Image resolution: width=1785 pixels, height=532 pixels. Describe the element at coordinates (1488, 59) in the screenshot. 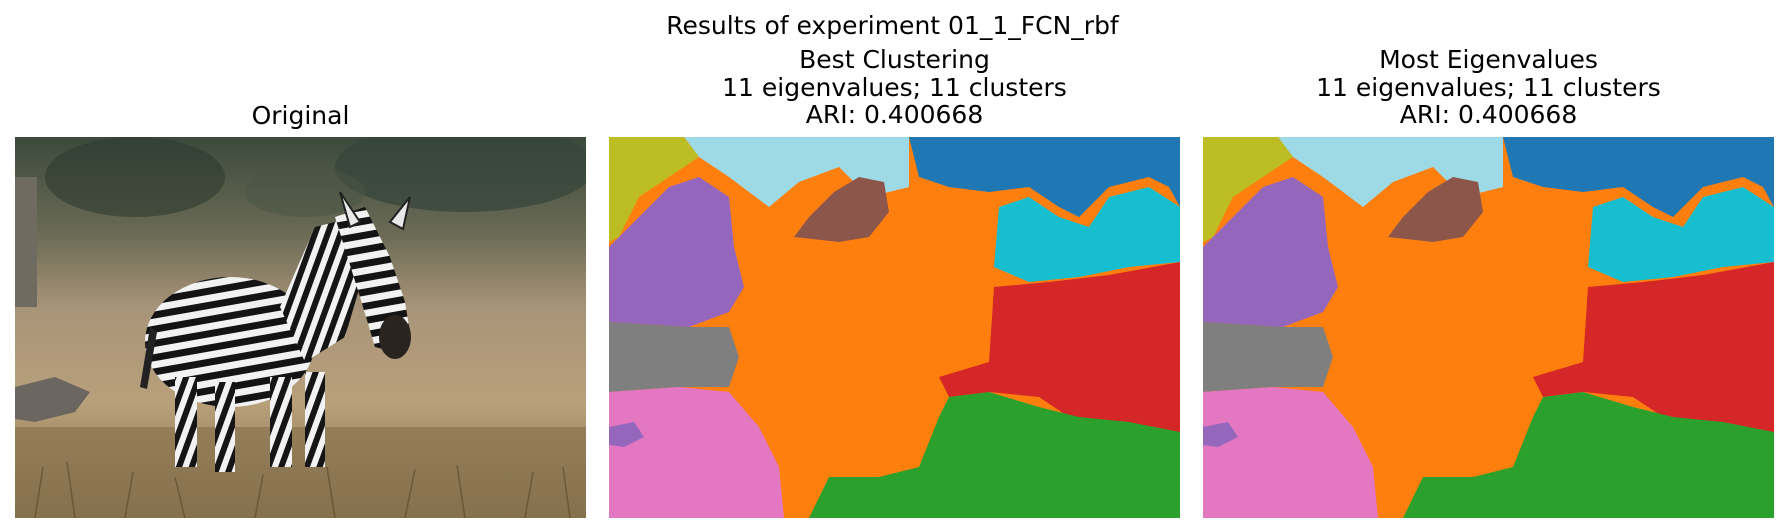

I see `panel-title-line: Most Eigenvalues` at that location.